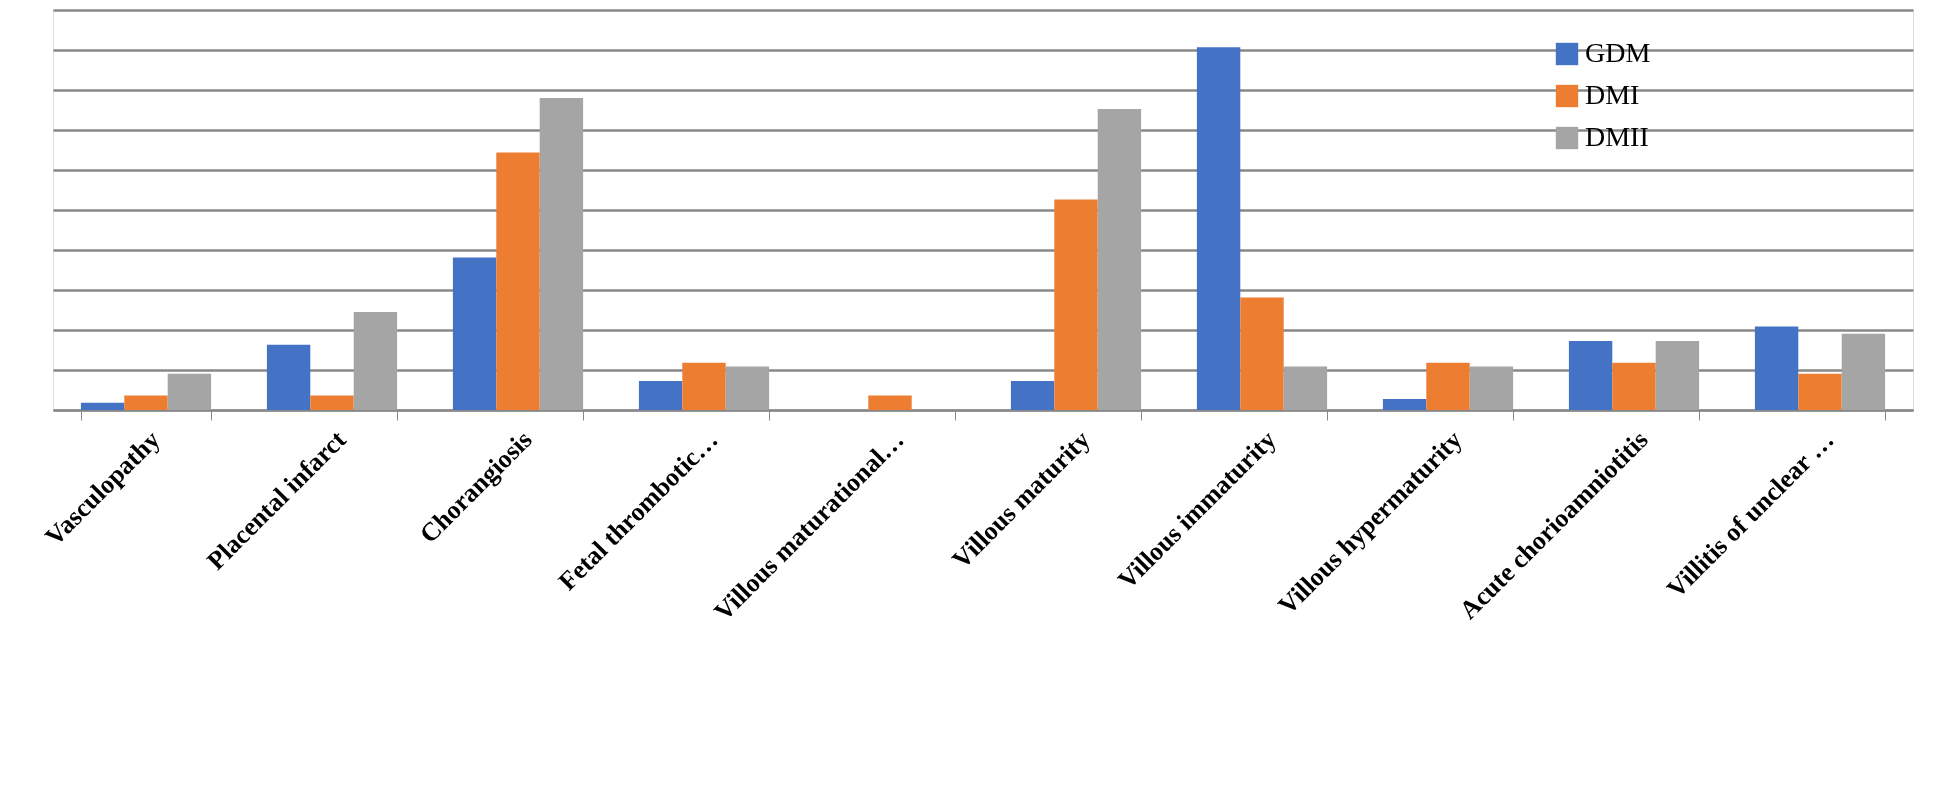 The width and height of the screenshot is (1954, 794). I want to click on legend-label: GDM, so click(1618, 52).